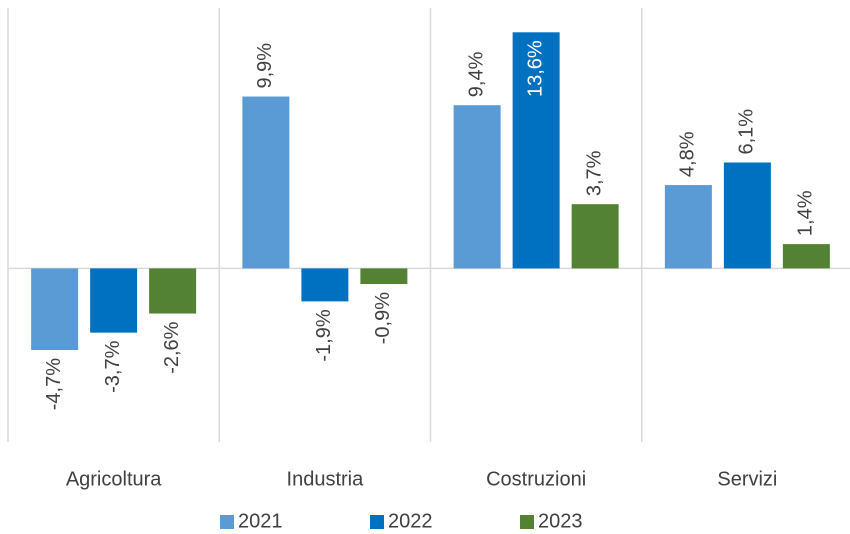  I want to click on data-label: -1,9%, so click(324, 335).